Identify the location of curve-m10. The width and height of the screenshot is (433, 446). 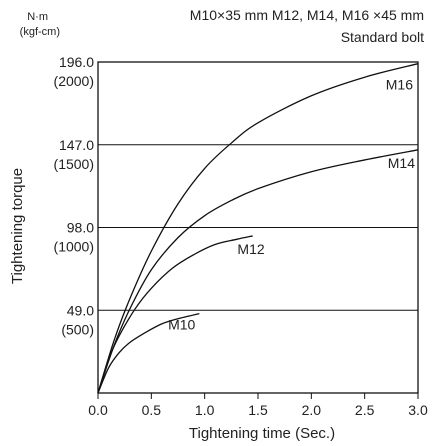
(148, 353).